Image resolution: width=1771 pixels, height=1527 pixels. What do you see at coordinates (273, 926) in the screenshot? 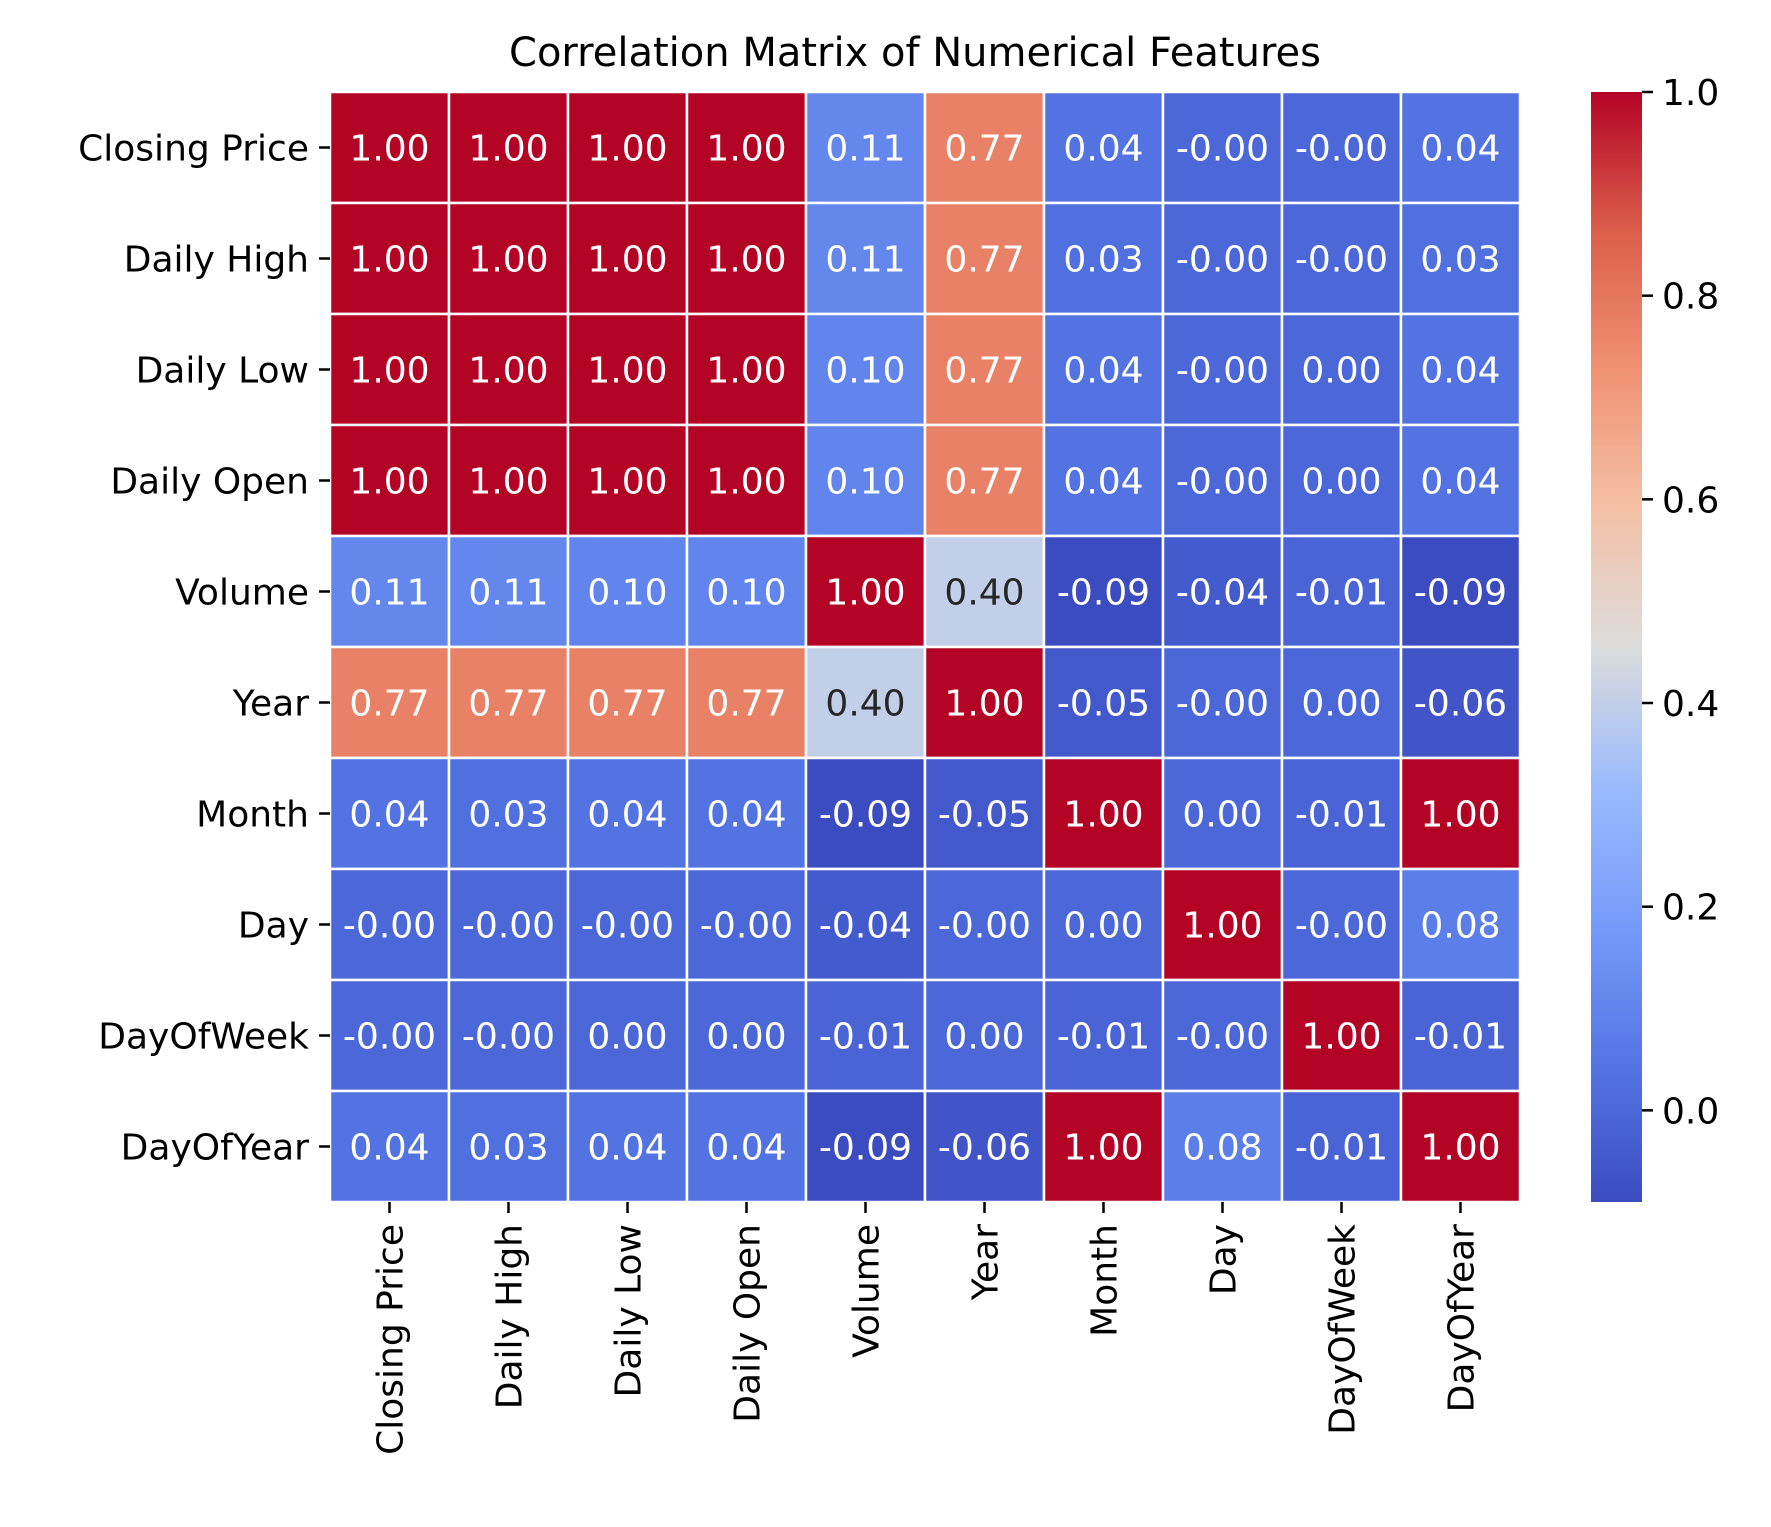
I see `row-tick-label: Day` at bounding box center [273, 926].